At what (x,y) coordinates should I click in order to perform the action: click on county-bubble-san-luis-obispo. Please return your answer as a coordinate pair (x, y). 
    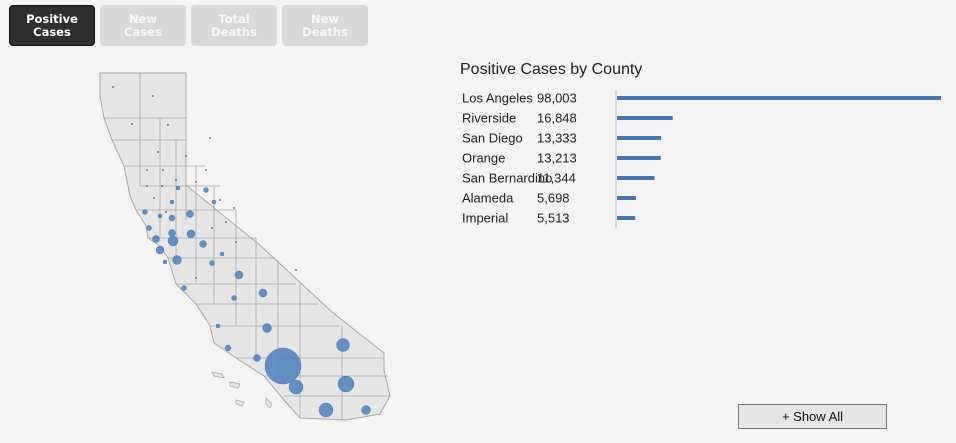
    Looking at the image, I should click on (218, 326).